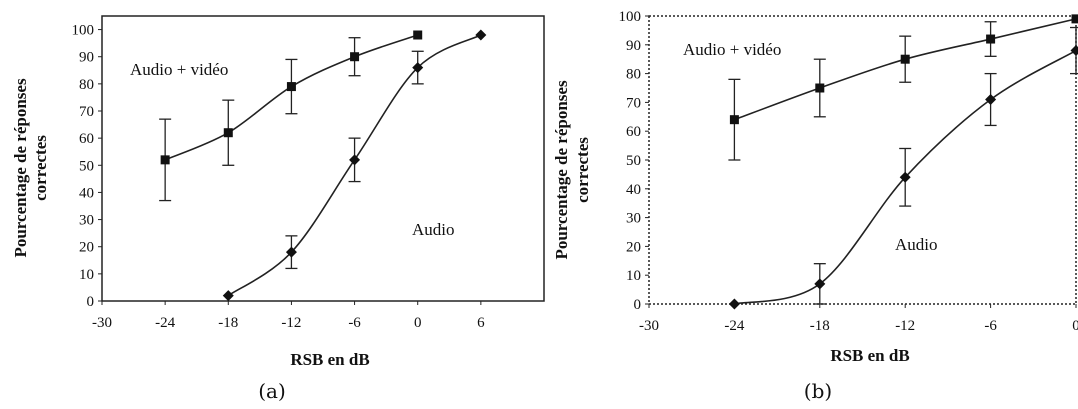  What do you see at coordinates (561, 169) in the screenshot?
I see `y-axis-label-b-line1: Pourcentage de réponses` at bounding box center [561, 169].